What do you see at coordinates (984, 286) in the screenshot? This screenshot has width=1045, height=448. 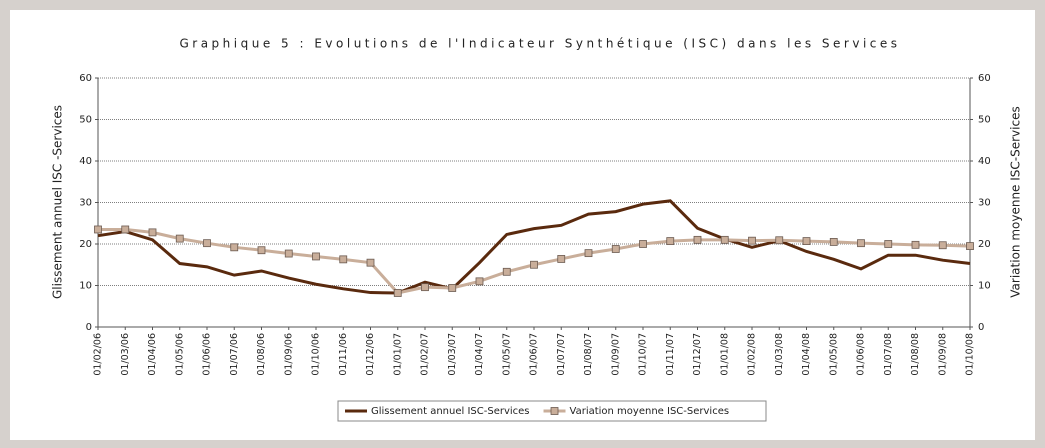 I see `y2-tick-label: 10` at bounding box center [984, 286].